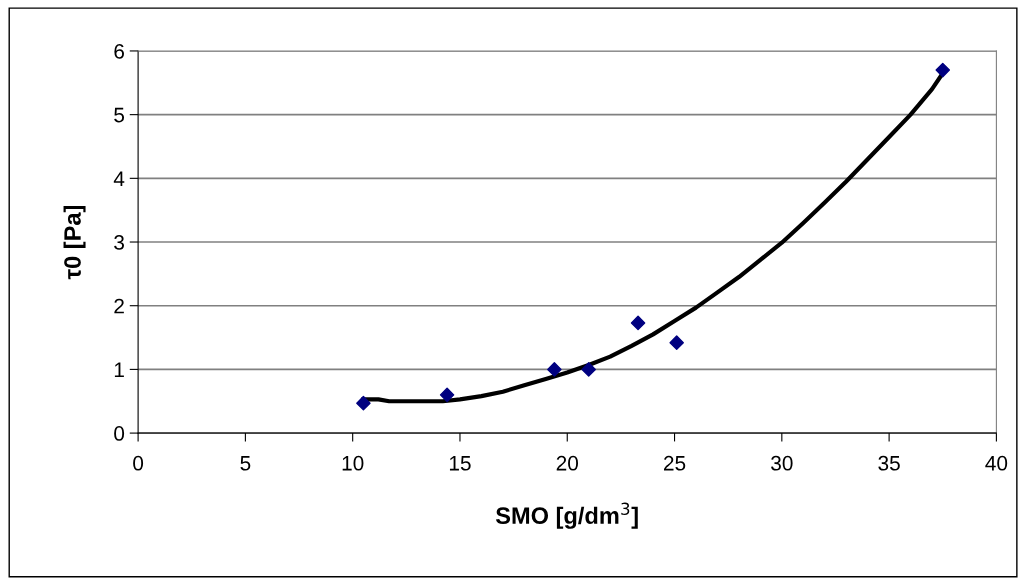 The width and height of the screenshot is (1023, 579). What do you see at coordinates (889, 463) in the screenshot?
I see `x-tick-label: 35` at bounding box center [889, 463].